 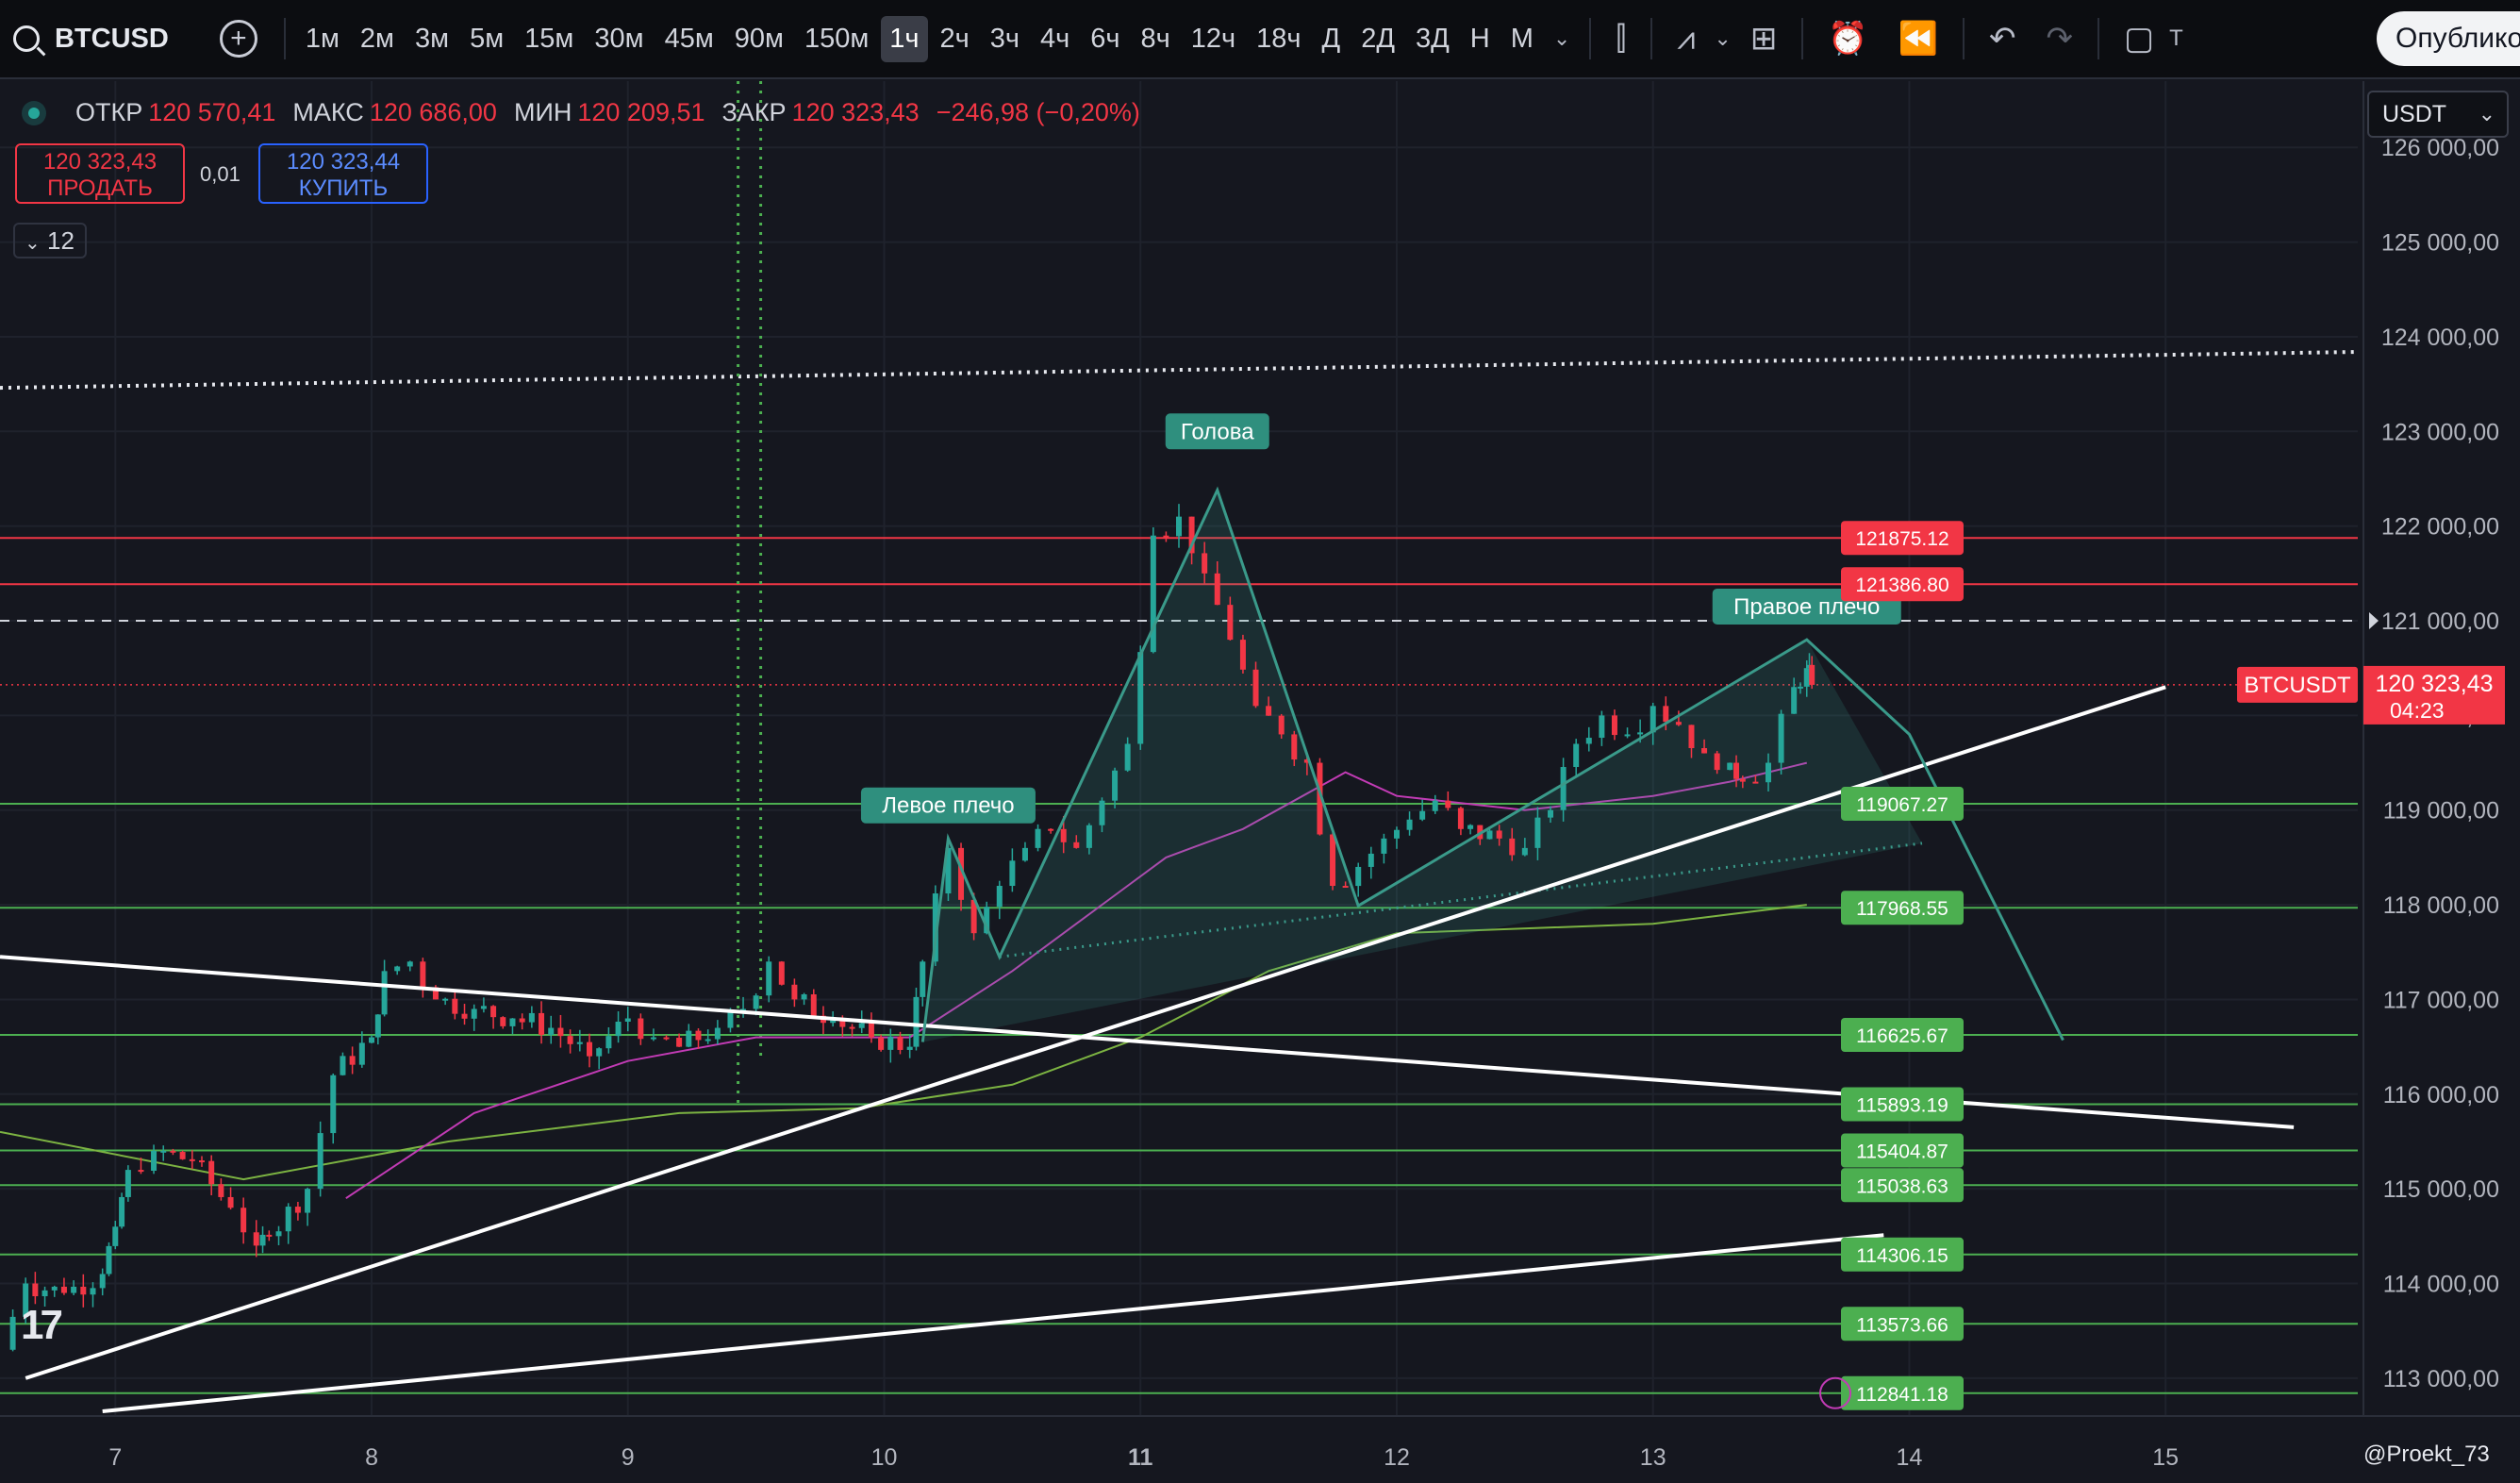 What do you see at coordinates (954, 38) in the screenshot?
I see `timeframe-button: 2ч` at bounding box center [954, 38].